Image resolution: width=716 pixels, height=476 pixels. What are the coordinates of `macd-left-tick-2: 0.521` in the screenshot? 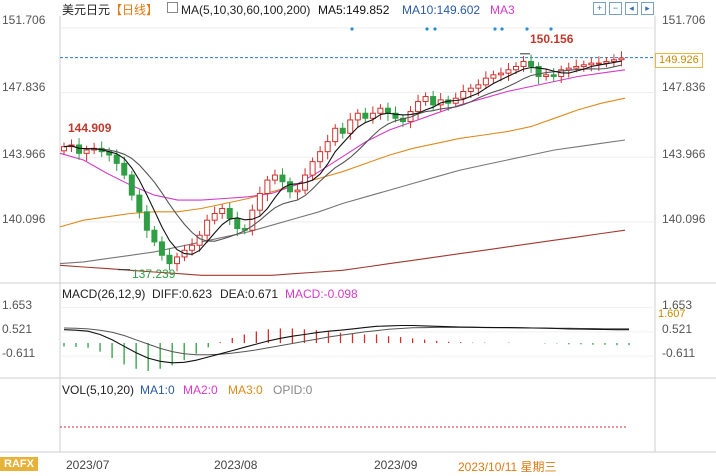 It's located at (17, 329).